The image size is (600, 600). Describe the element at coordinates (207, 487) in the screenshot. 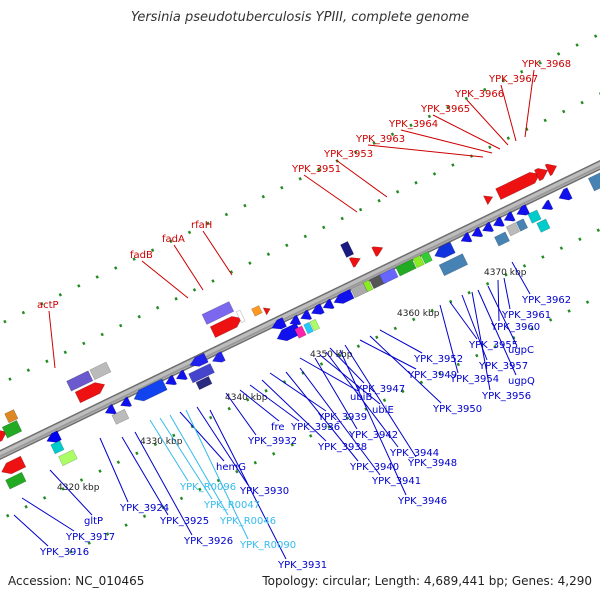

I see `rna-gene-label: YPK_R0096` at that location.